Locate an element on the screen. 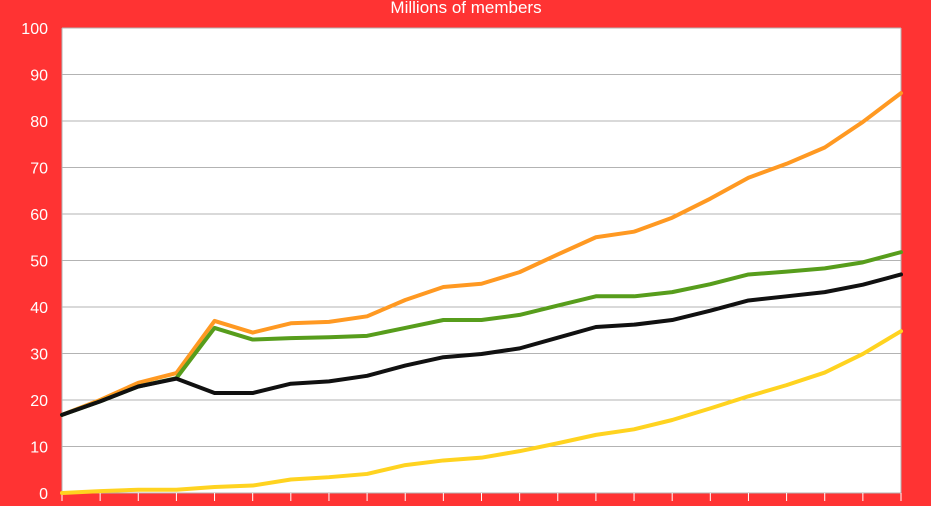  y-tick-label-100: 100 is located at coordinates (34, 29).